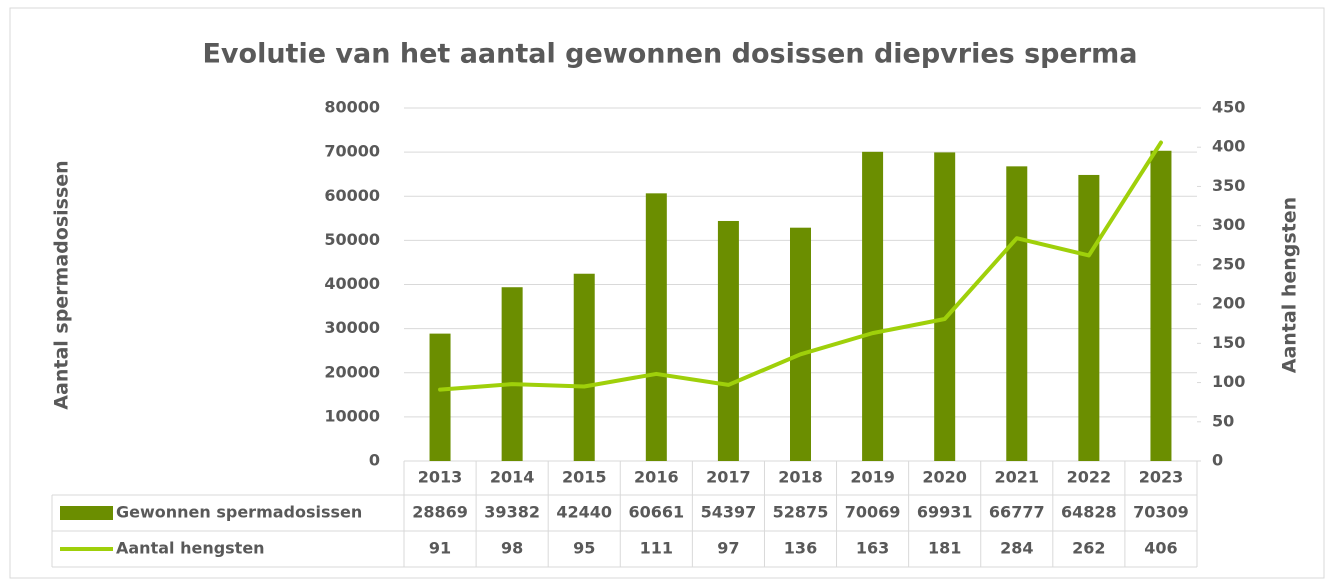  I want to click on y-tick-label: 70000, so click(352, 151).